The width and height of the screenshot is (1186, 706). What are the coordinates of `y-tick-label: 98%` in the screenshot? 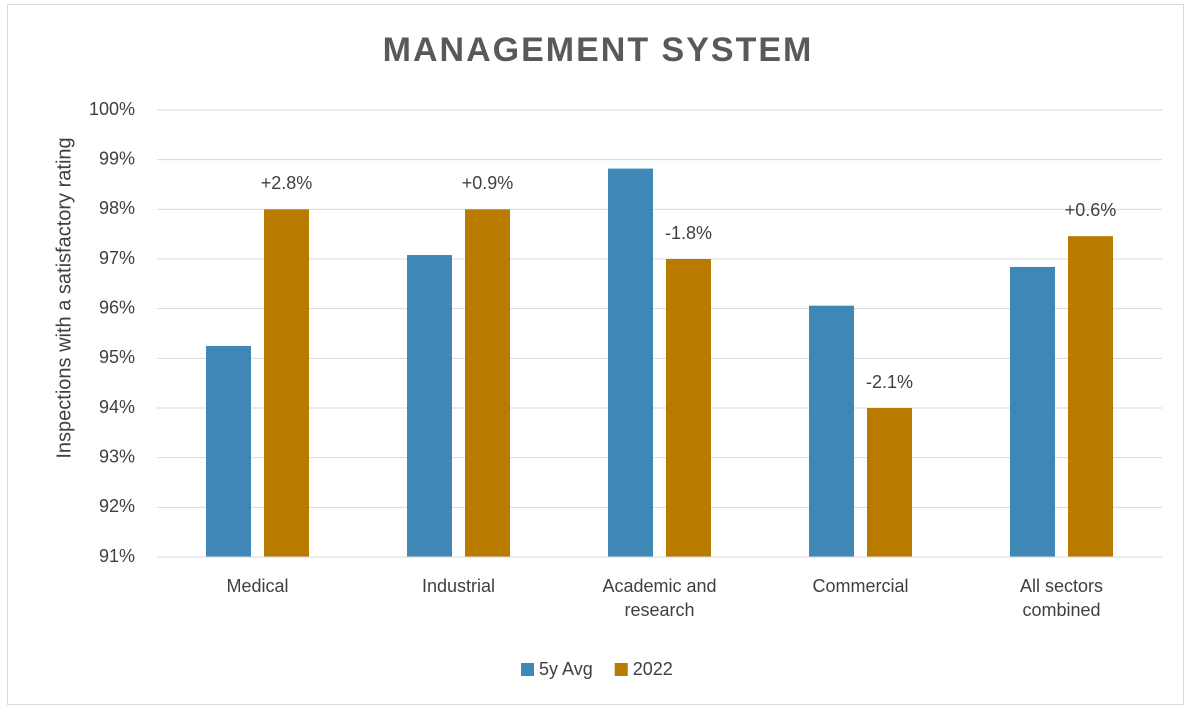 It's located at (117, 208).